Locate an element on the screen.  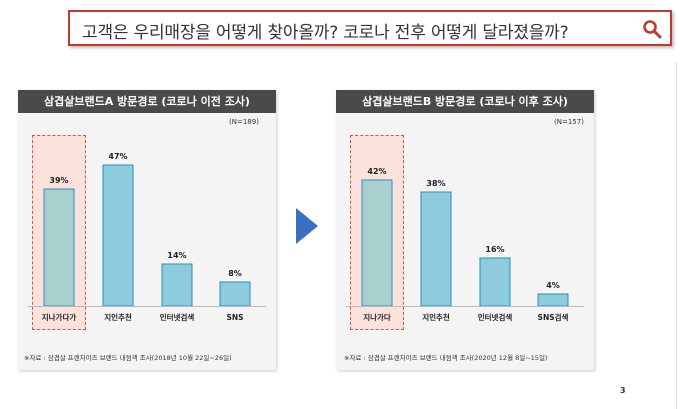
category-label: SNS검색 is located at coordinates (553, 317).